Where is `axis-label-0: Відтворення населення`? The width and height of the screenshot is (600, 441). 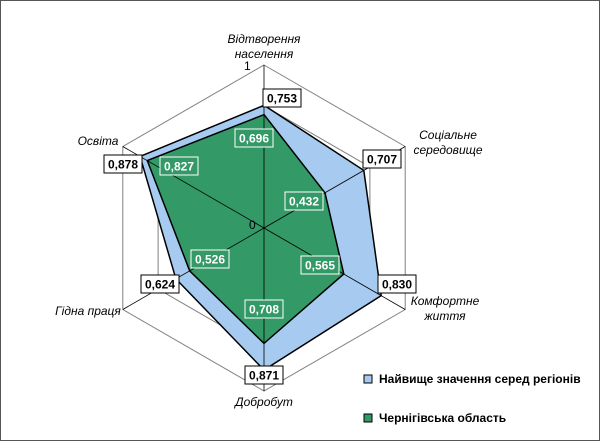 axis-label-0: Відтворення населення is located at coordinates (265, 46).